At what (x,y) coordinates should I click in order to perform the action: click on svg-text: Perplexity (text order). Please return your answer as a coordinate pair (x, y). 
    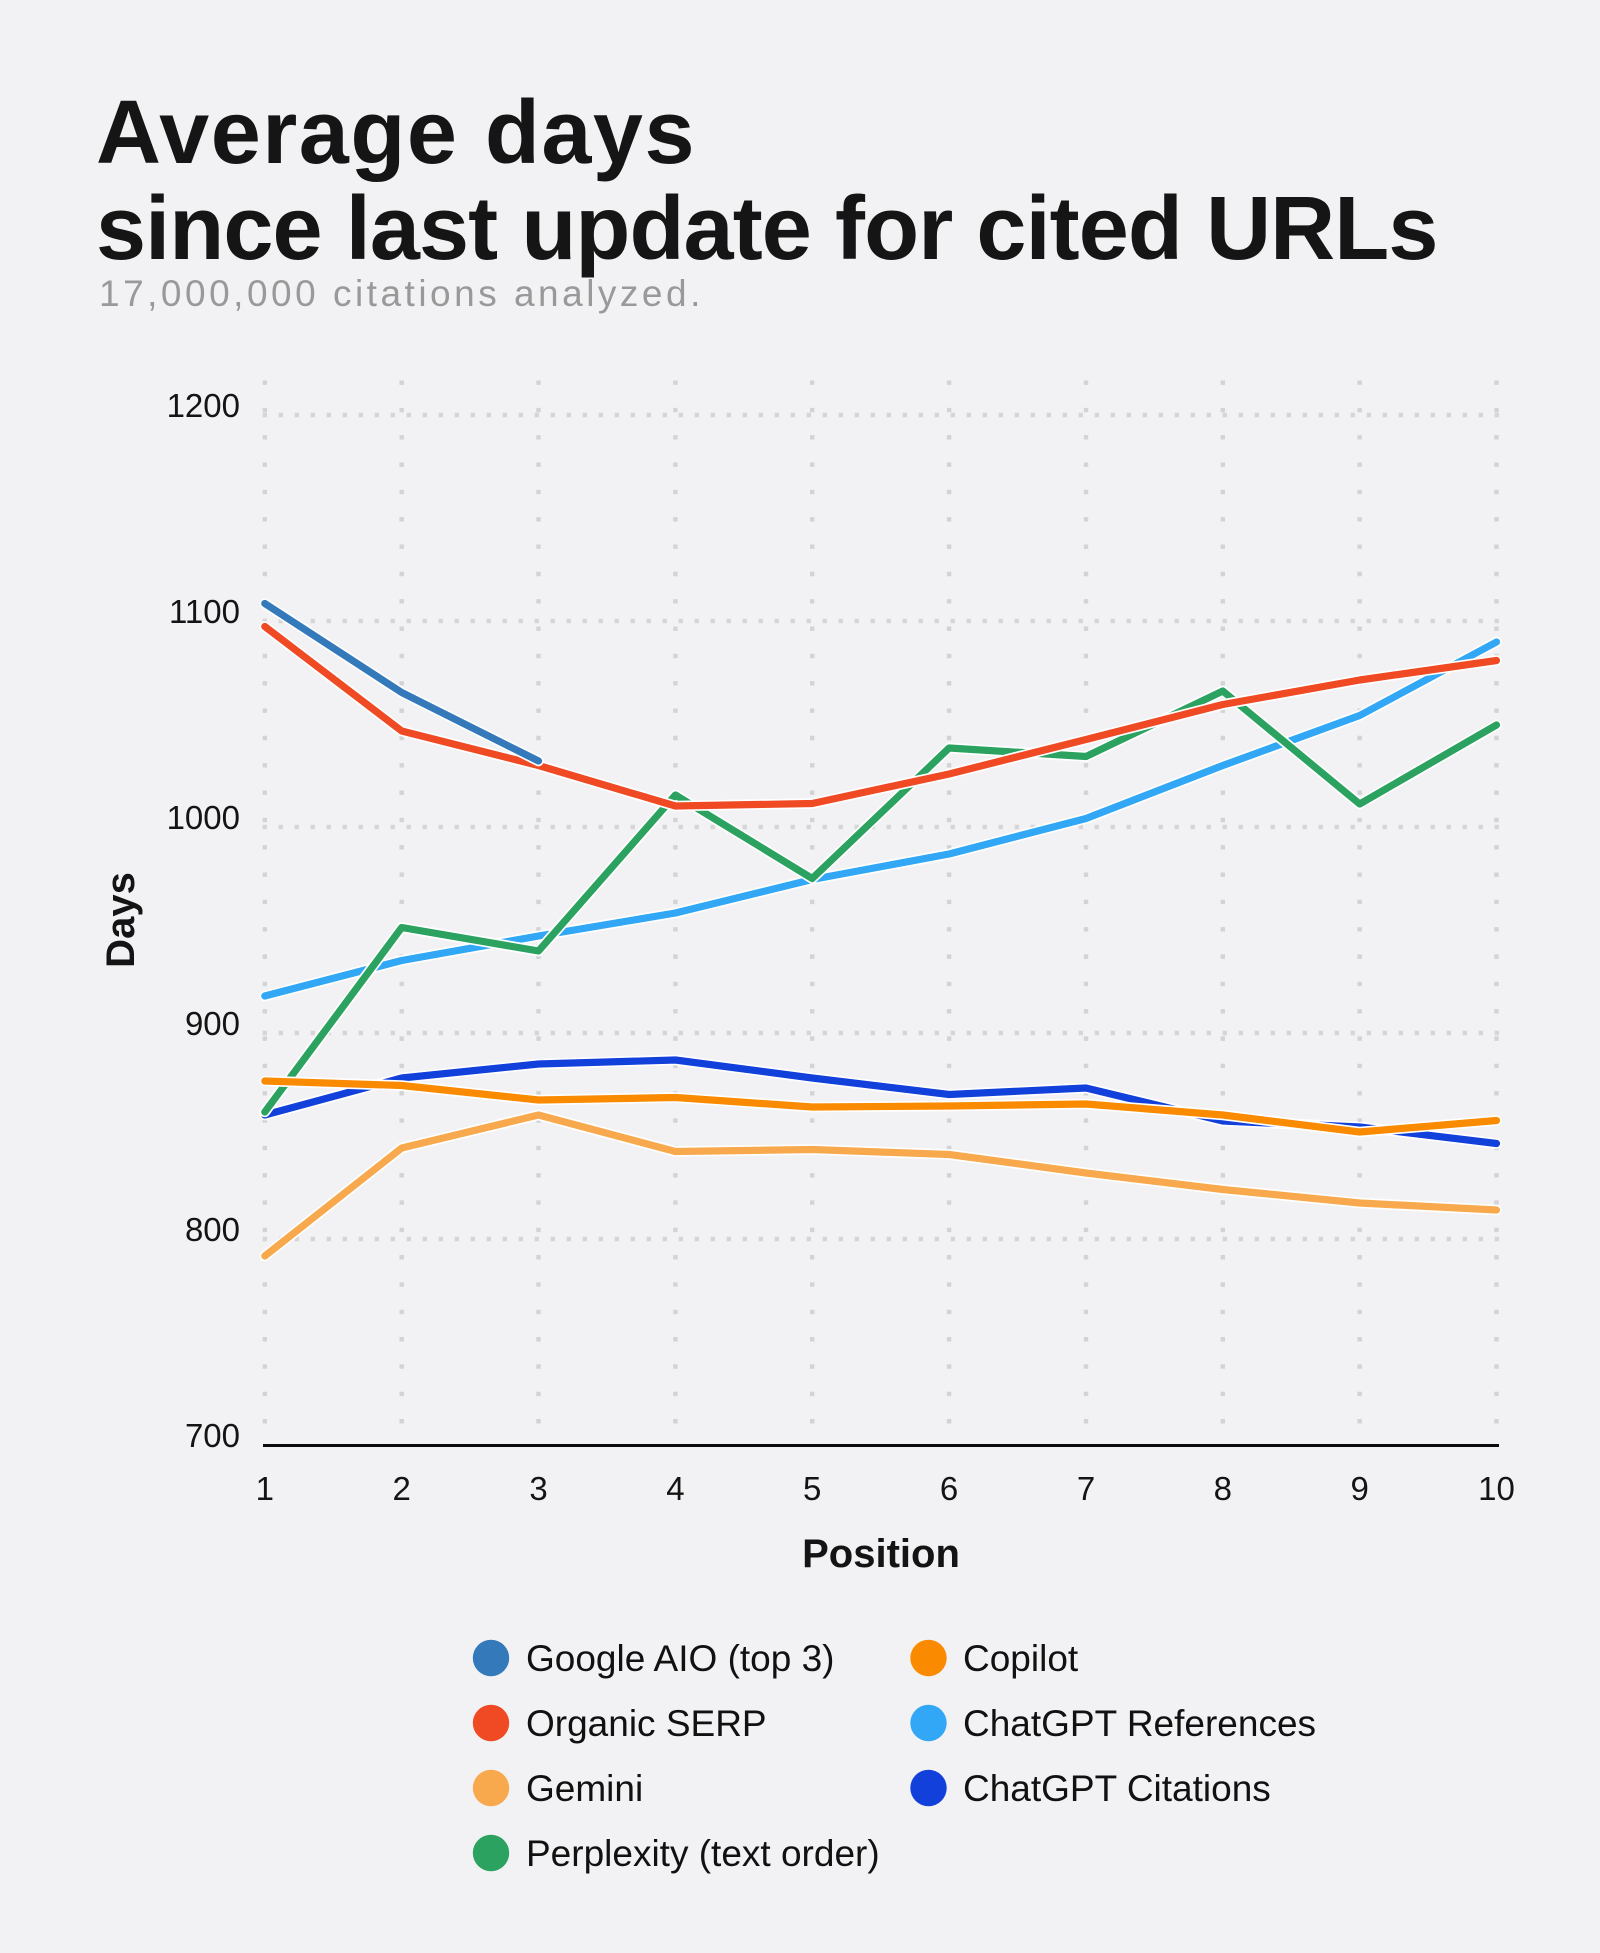
    Looking at the image, I should click on (703, 1853).